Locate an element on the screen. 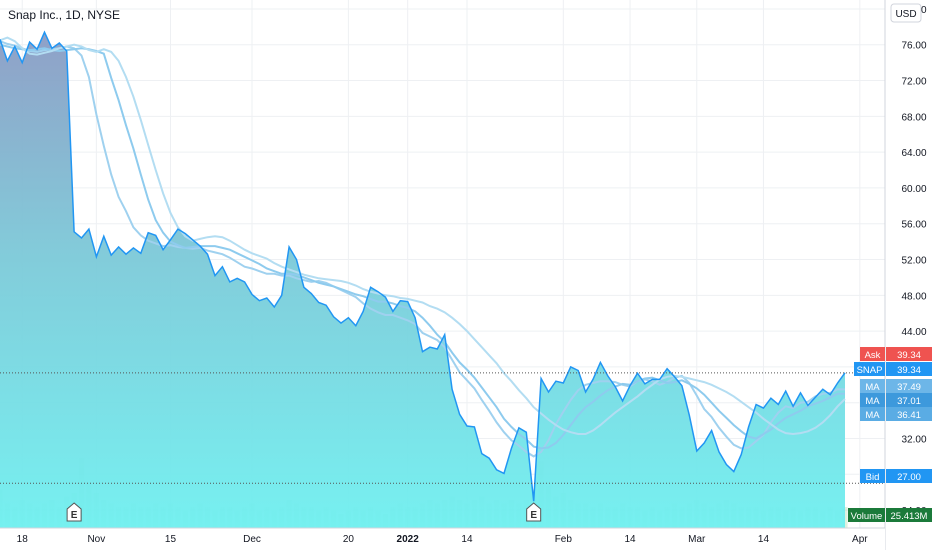 The image size is (932, 550). chart-title: Snap Inc., 1D, NYSE is located at coordinates (64, 15).